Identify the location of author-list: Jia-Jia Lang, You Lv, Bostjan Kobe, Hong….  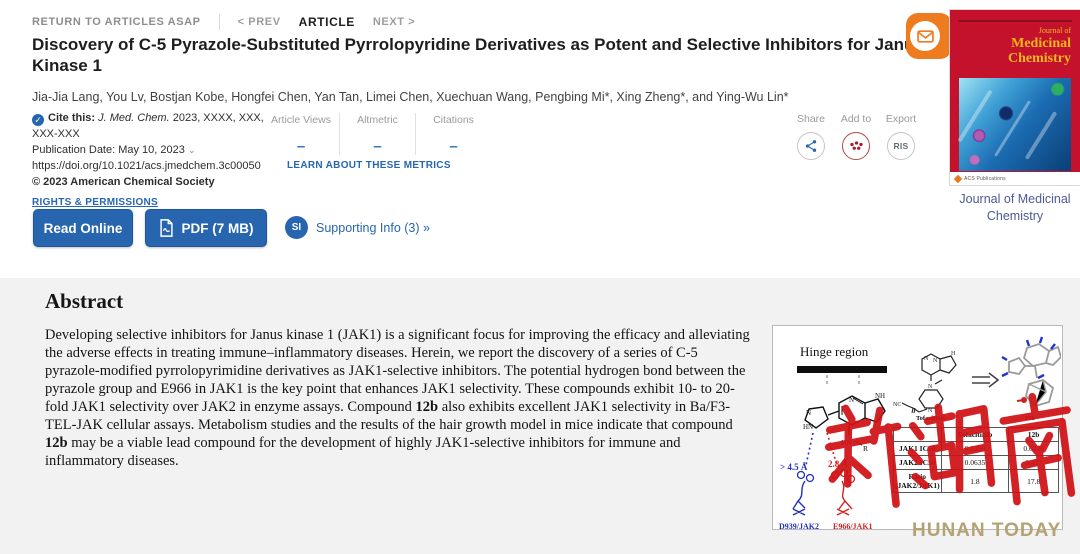
(410, 97).